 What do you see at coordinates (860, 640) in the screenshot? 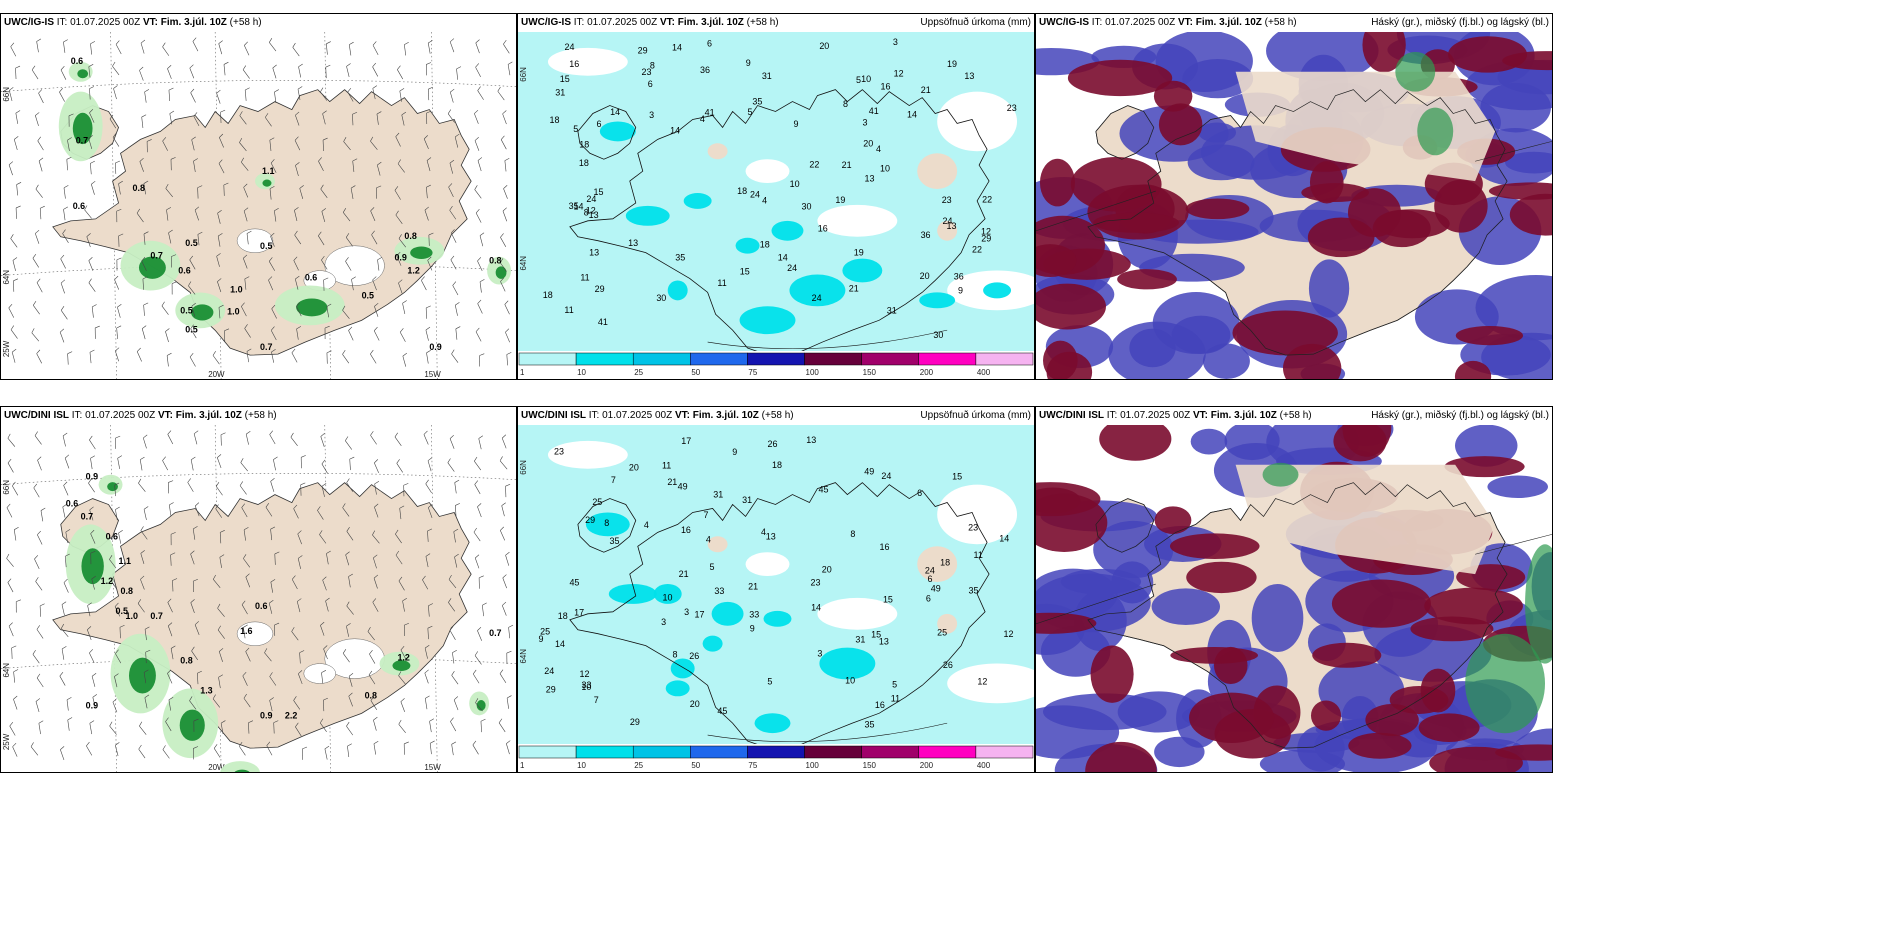
I see `value-label: 31` at bounding box center [860, 640].